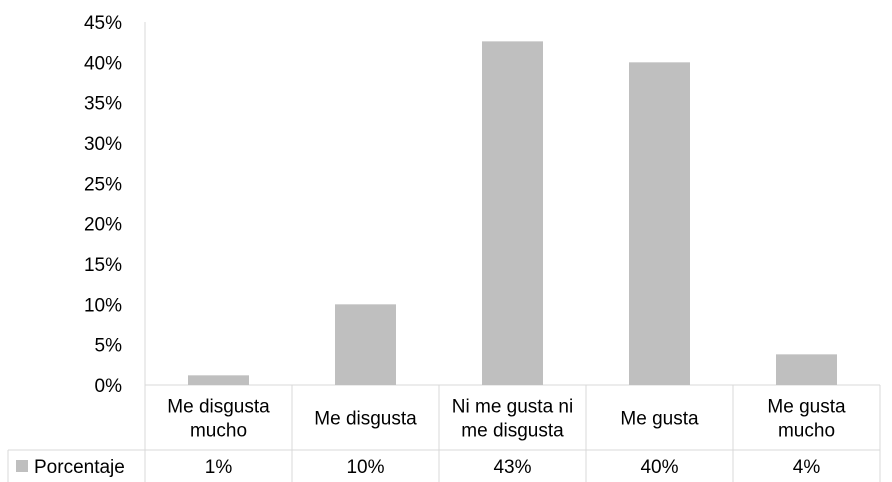 This screenshot has height=482, width=892. I want to click on data-table-value: 1%, so click(219, 467).